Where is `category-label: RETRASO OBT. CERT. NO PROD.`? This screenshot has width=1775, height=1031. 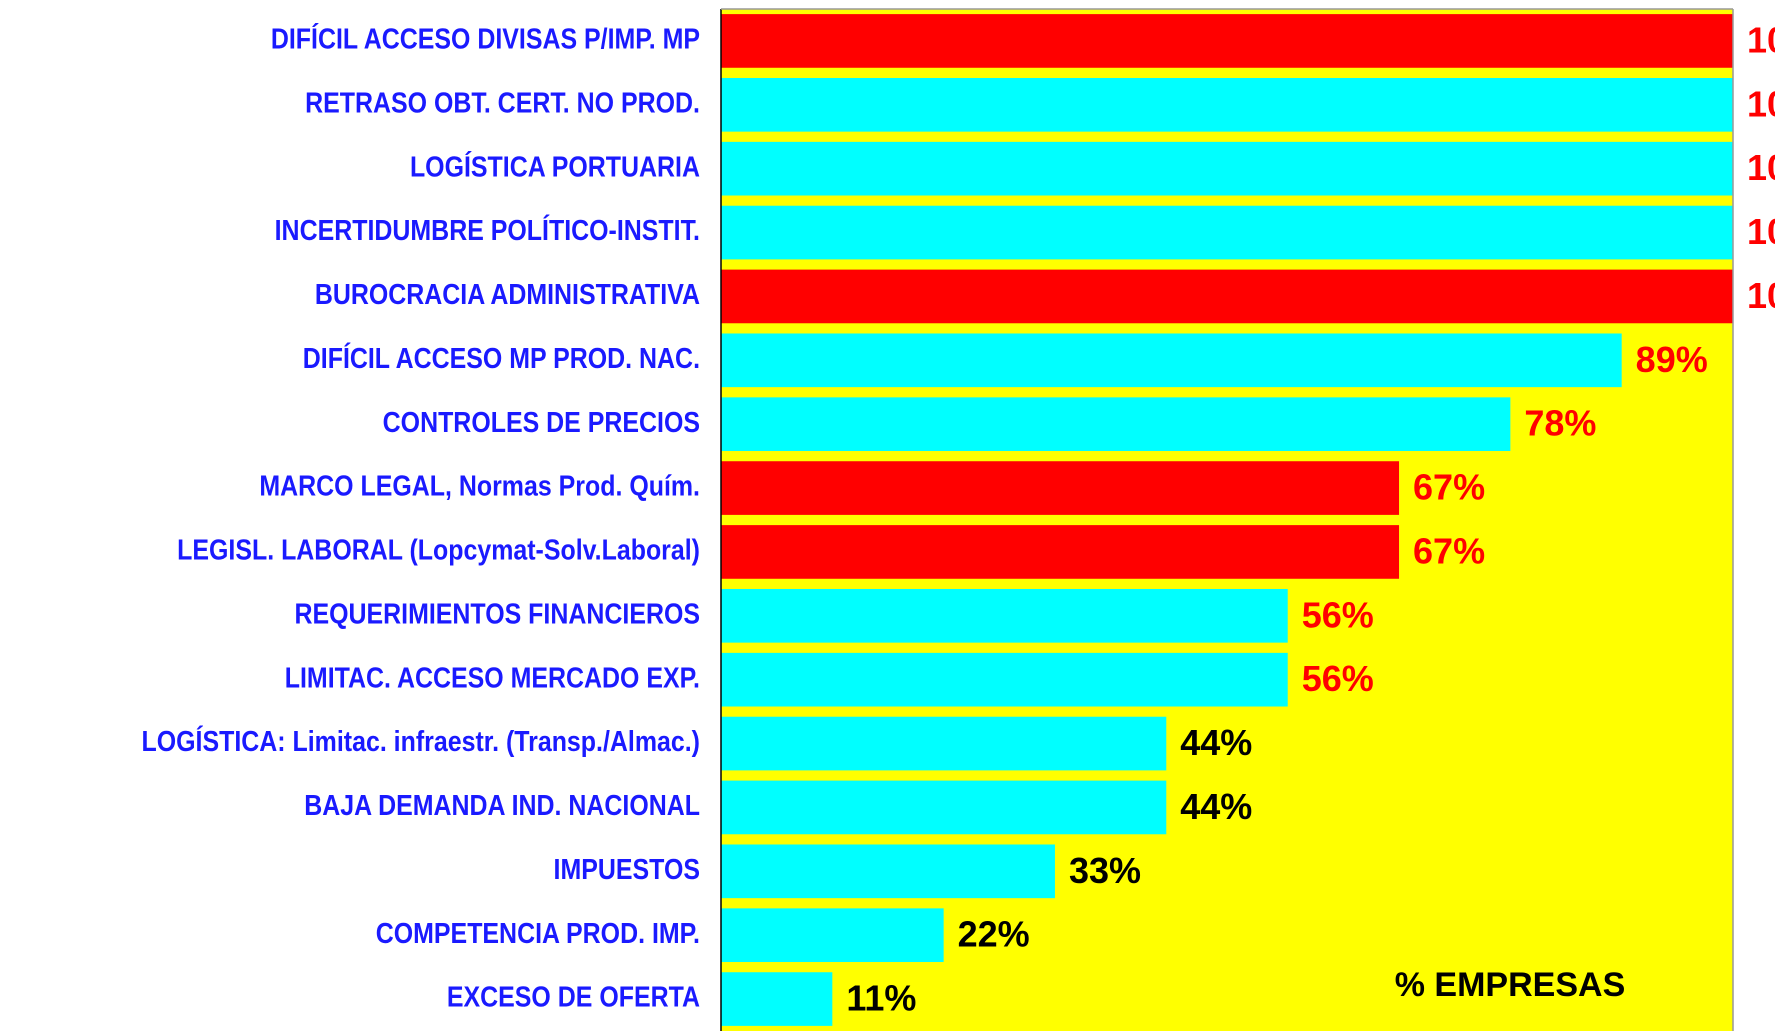
category-label: RETRASO OBT. CERT. NO PROD. is located at coordinates (502, 103).